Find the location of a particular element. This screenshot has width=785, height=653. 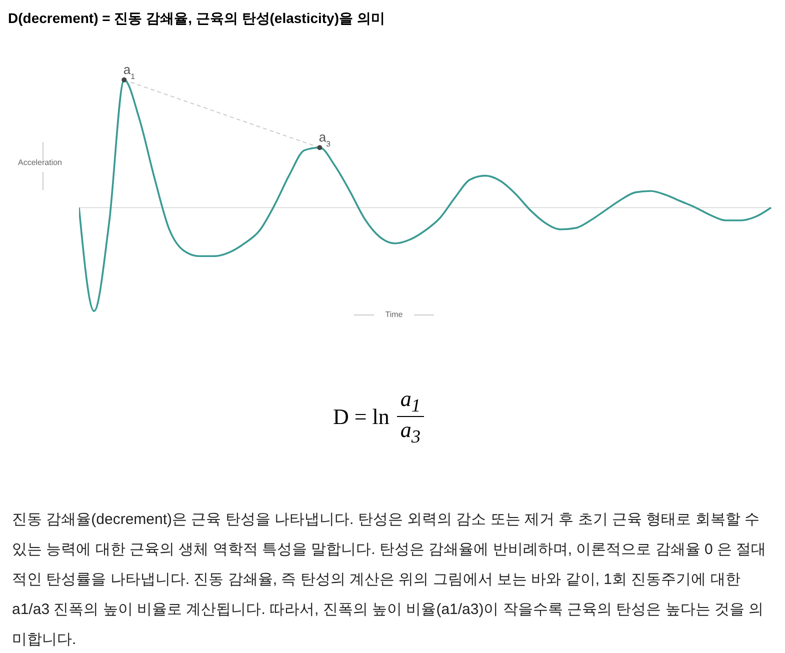

annotation: a$_{1}$ is located at coordinates (129, 71).